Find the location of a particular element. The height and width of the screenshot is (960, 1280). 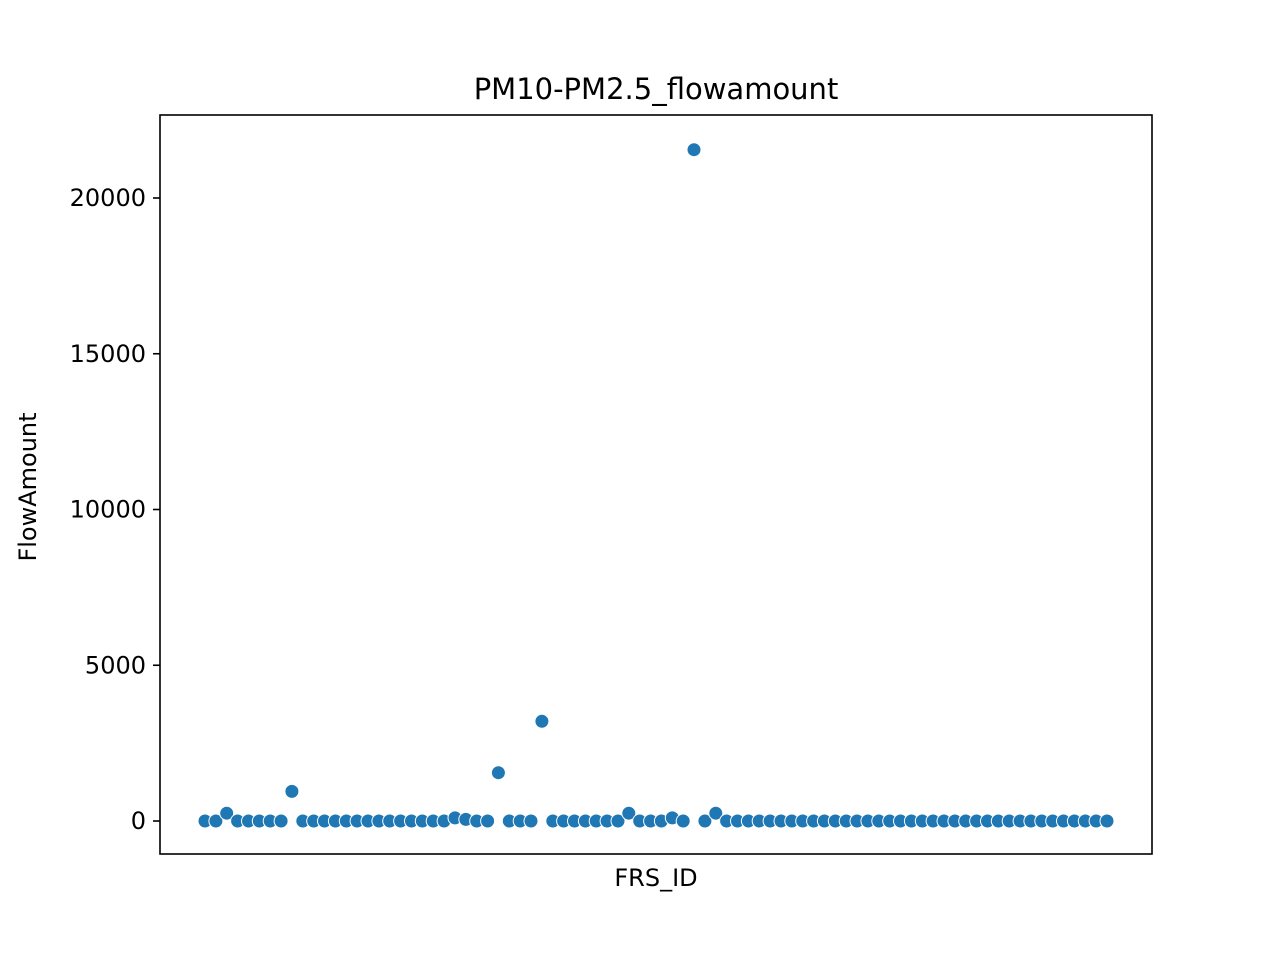

x-axis-label: FRS_ID is located at coordinates (655, 878).